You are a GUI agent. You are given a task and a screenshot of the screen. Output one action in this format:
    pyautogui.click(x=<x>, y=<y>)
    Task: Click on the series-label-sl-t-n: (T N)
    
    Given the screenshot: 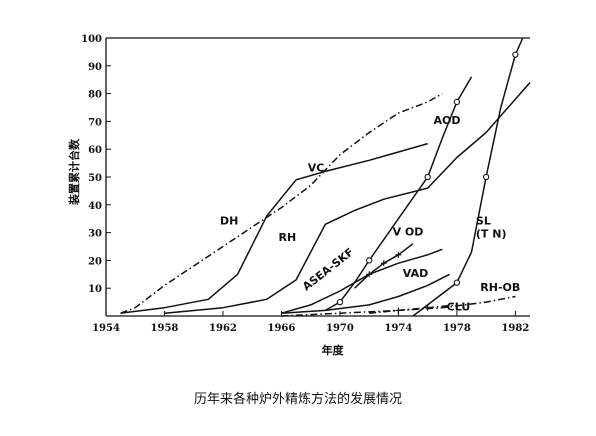 What is the action you would take?
    pyautogui.click(x=491, y=233)
    